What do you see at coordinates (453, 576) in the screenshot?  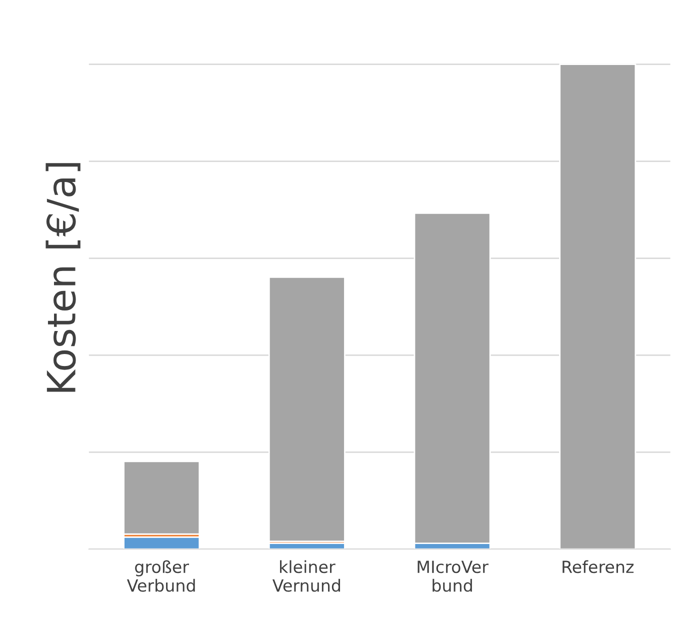 I see `x-tick-label: MIcroVer bund` at bounding box center [453, 576].